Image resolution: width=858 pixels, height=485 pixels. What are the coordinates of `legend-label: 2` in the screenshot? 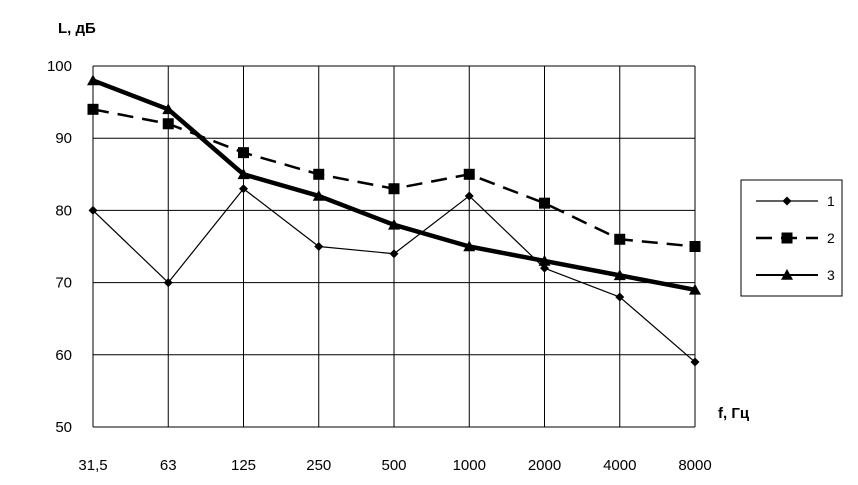 It's located at (831, 238).